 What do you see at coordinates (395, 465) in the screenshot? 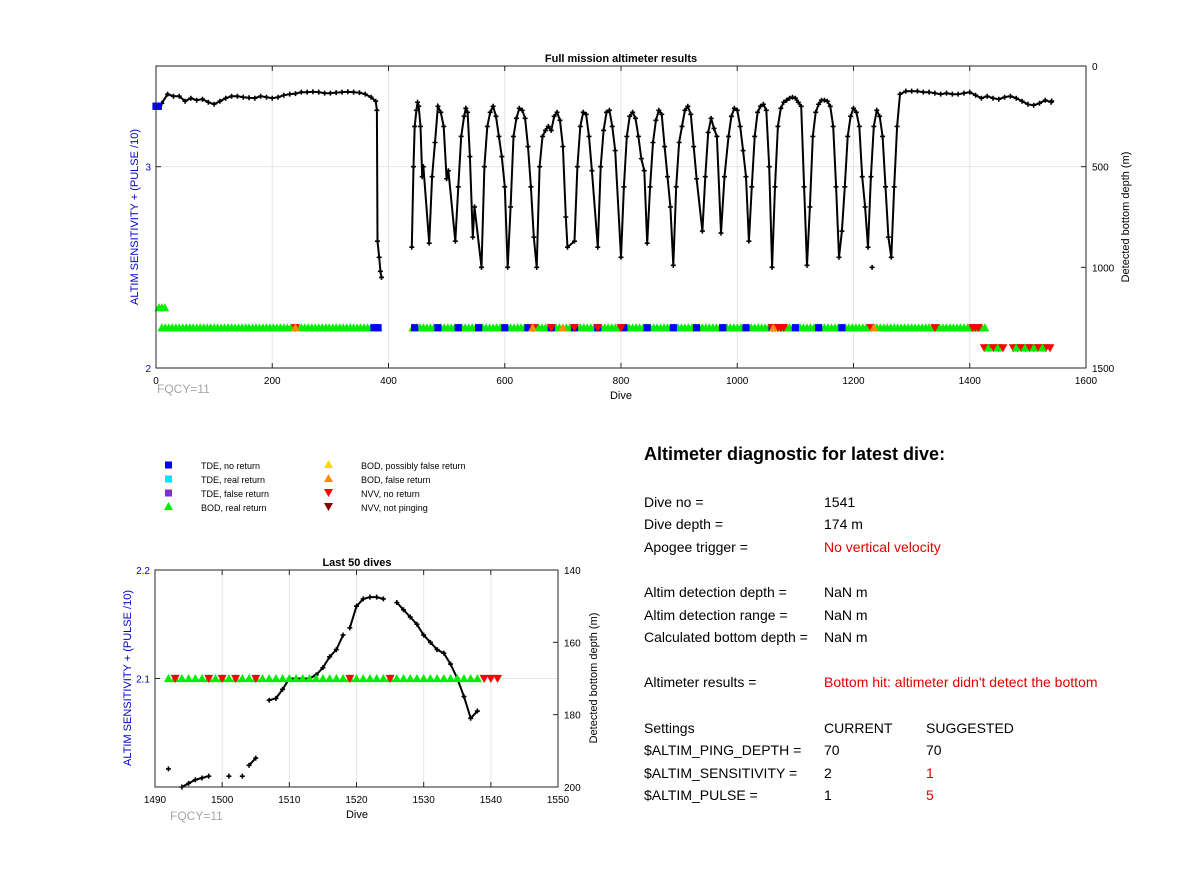
I see `legend-item-bod-possibly-false: BOD, possibly false return` at bounding box center [395, 465].